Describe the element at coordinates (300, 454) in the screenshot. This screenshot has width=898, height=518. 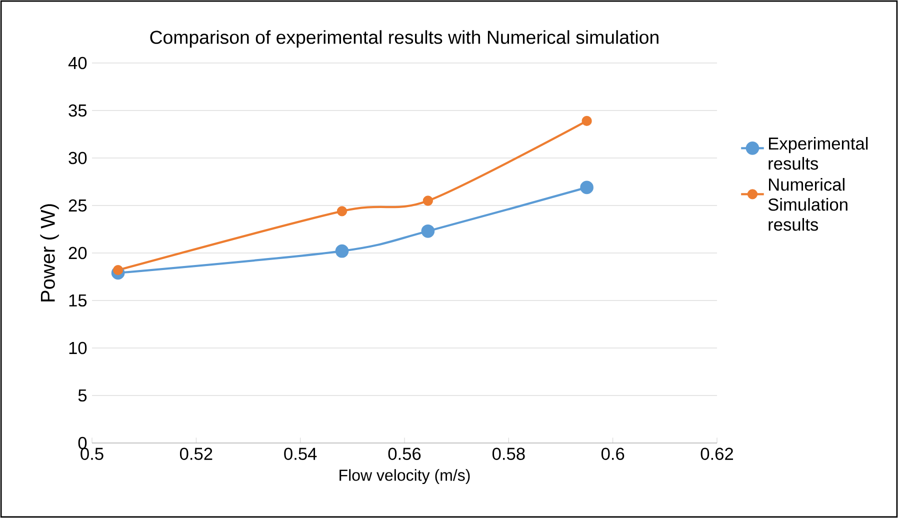
I see `x-tick-label: 0.54` at that location.